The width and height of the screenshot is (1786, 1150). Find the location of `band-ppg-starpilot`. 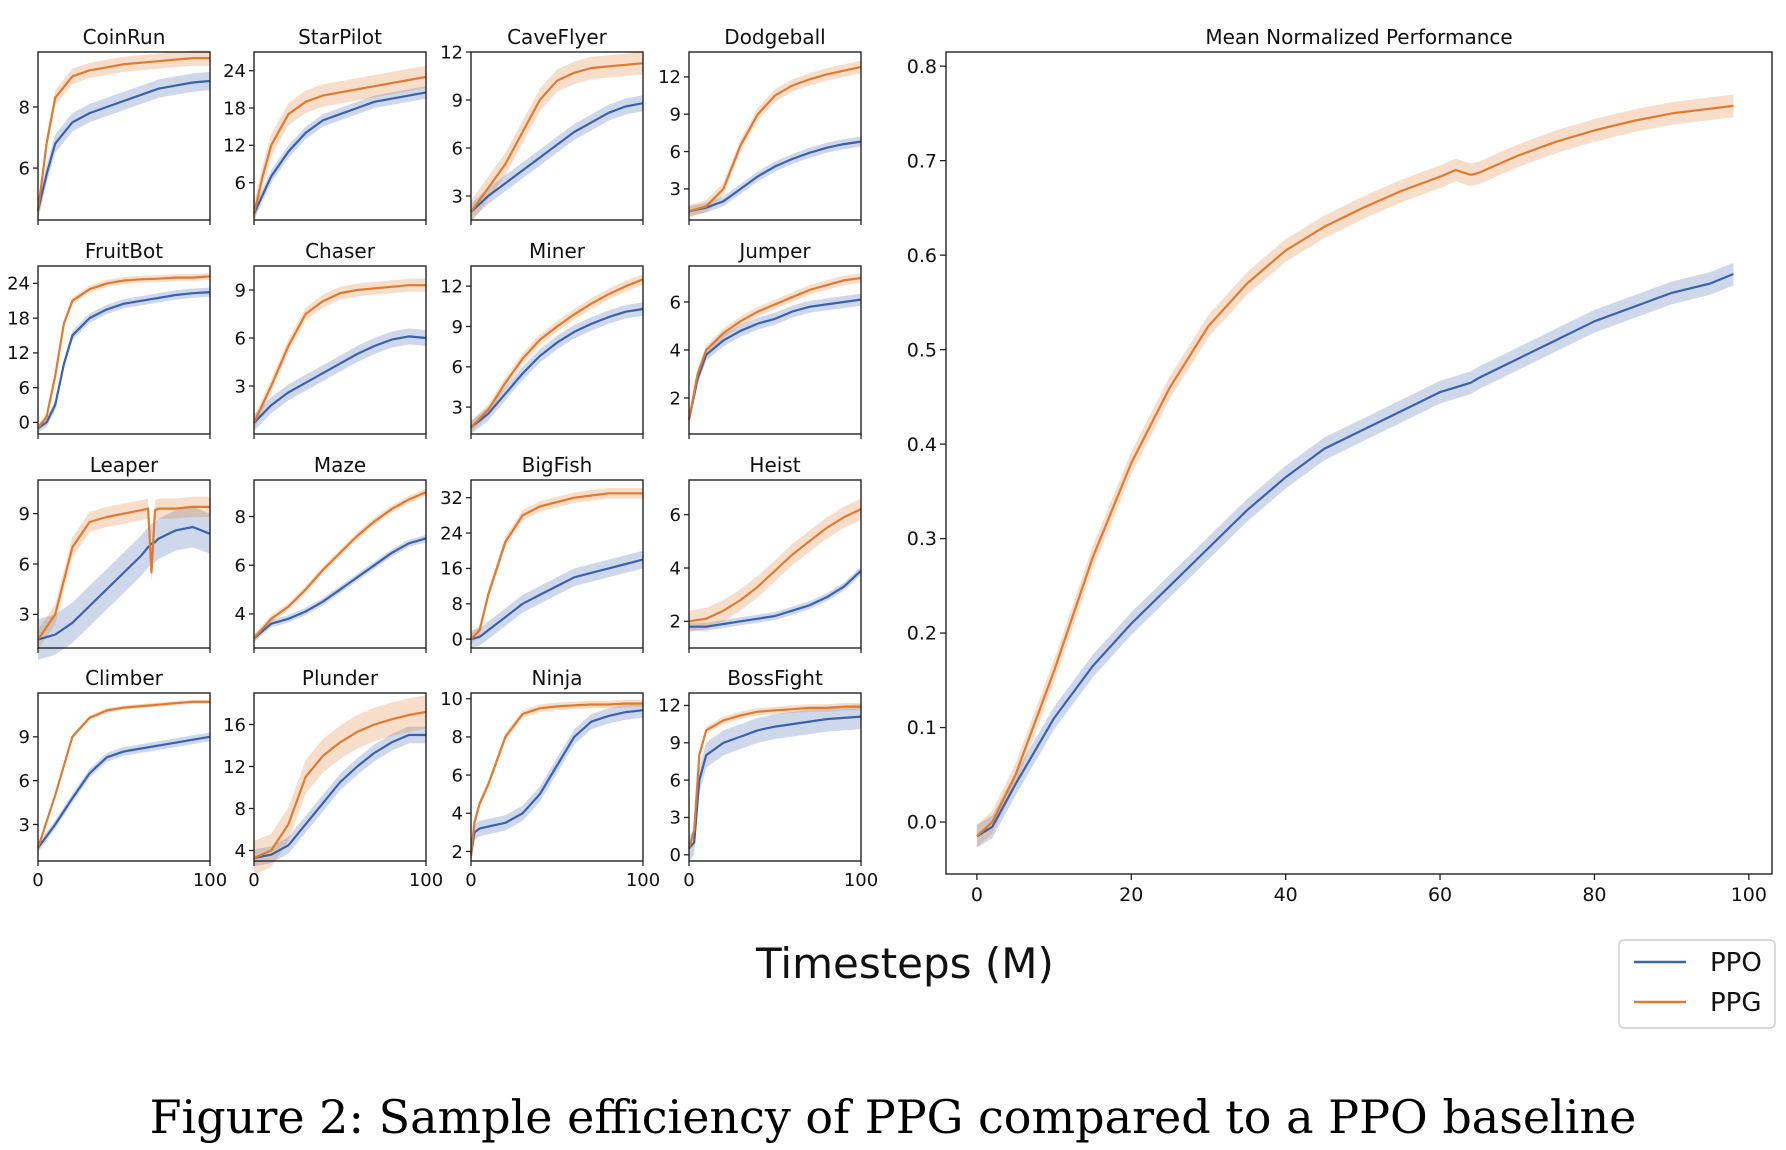

band-ppg-starpilot is located at coordinates (340, 145).